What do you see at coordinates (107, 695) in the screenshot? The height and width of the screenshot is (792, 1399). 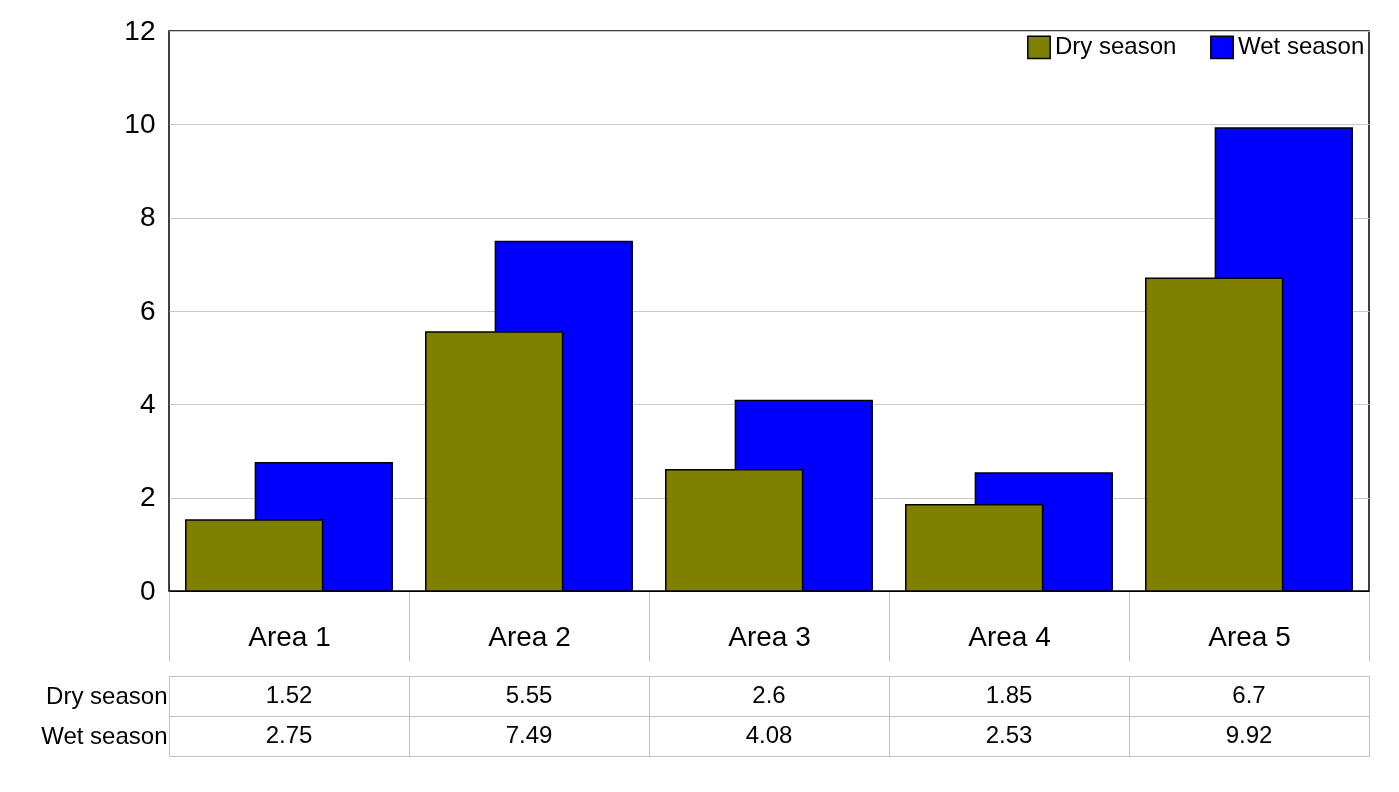 I see `text: Dry season` at bounding box center [107, 695].